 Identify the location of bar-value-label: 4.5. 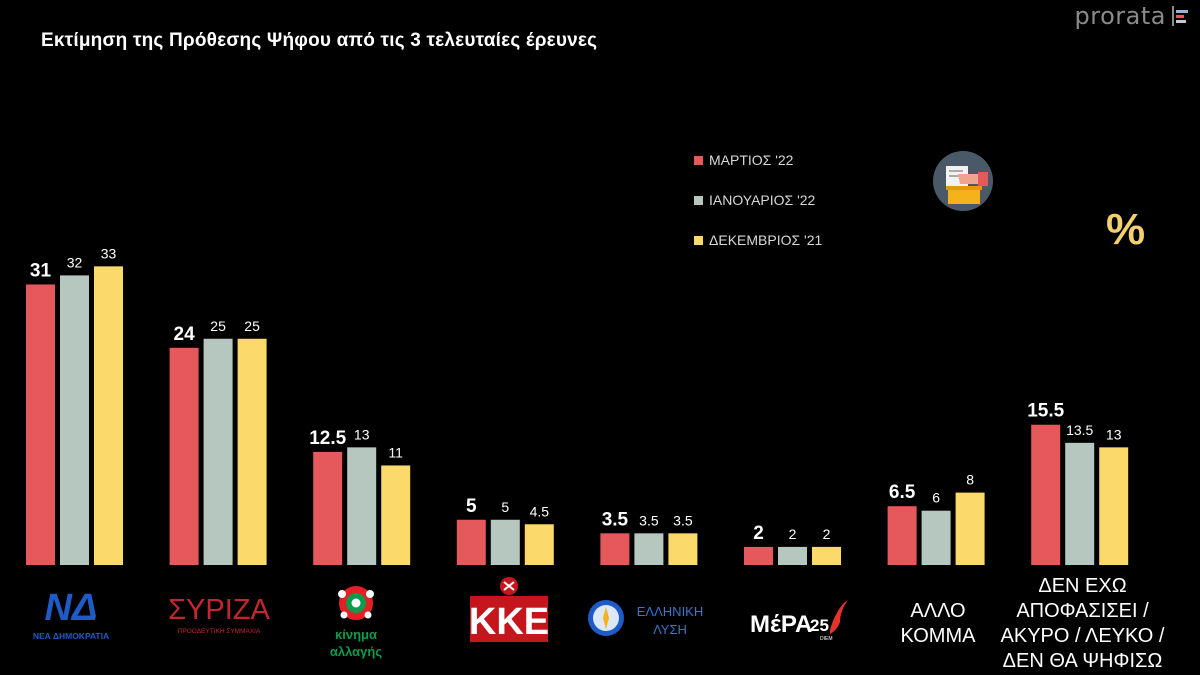
(540, 511).